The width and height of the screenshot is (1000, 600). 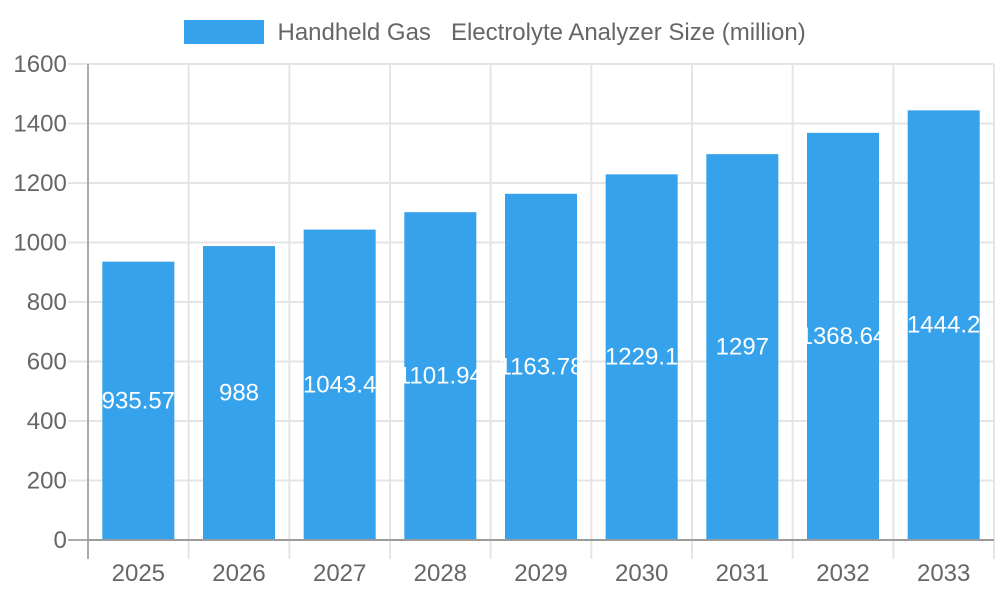 What do you see at coordinates (339, 384) in the screenshot?
I see `svg-text: 1043.4` at bounding box center [339, 384].